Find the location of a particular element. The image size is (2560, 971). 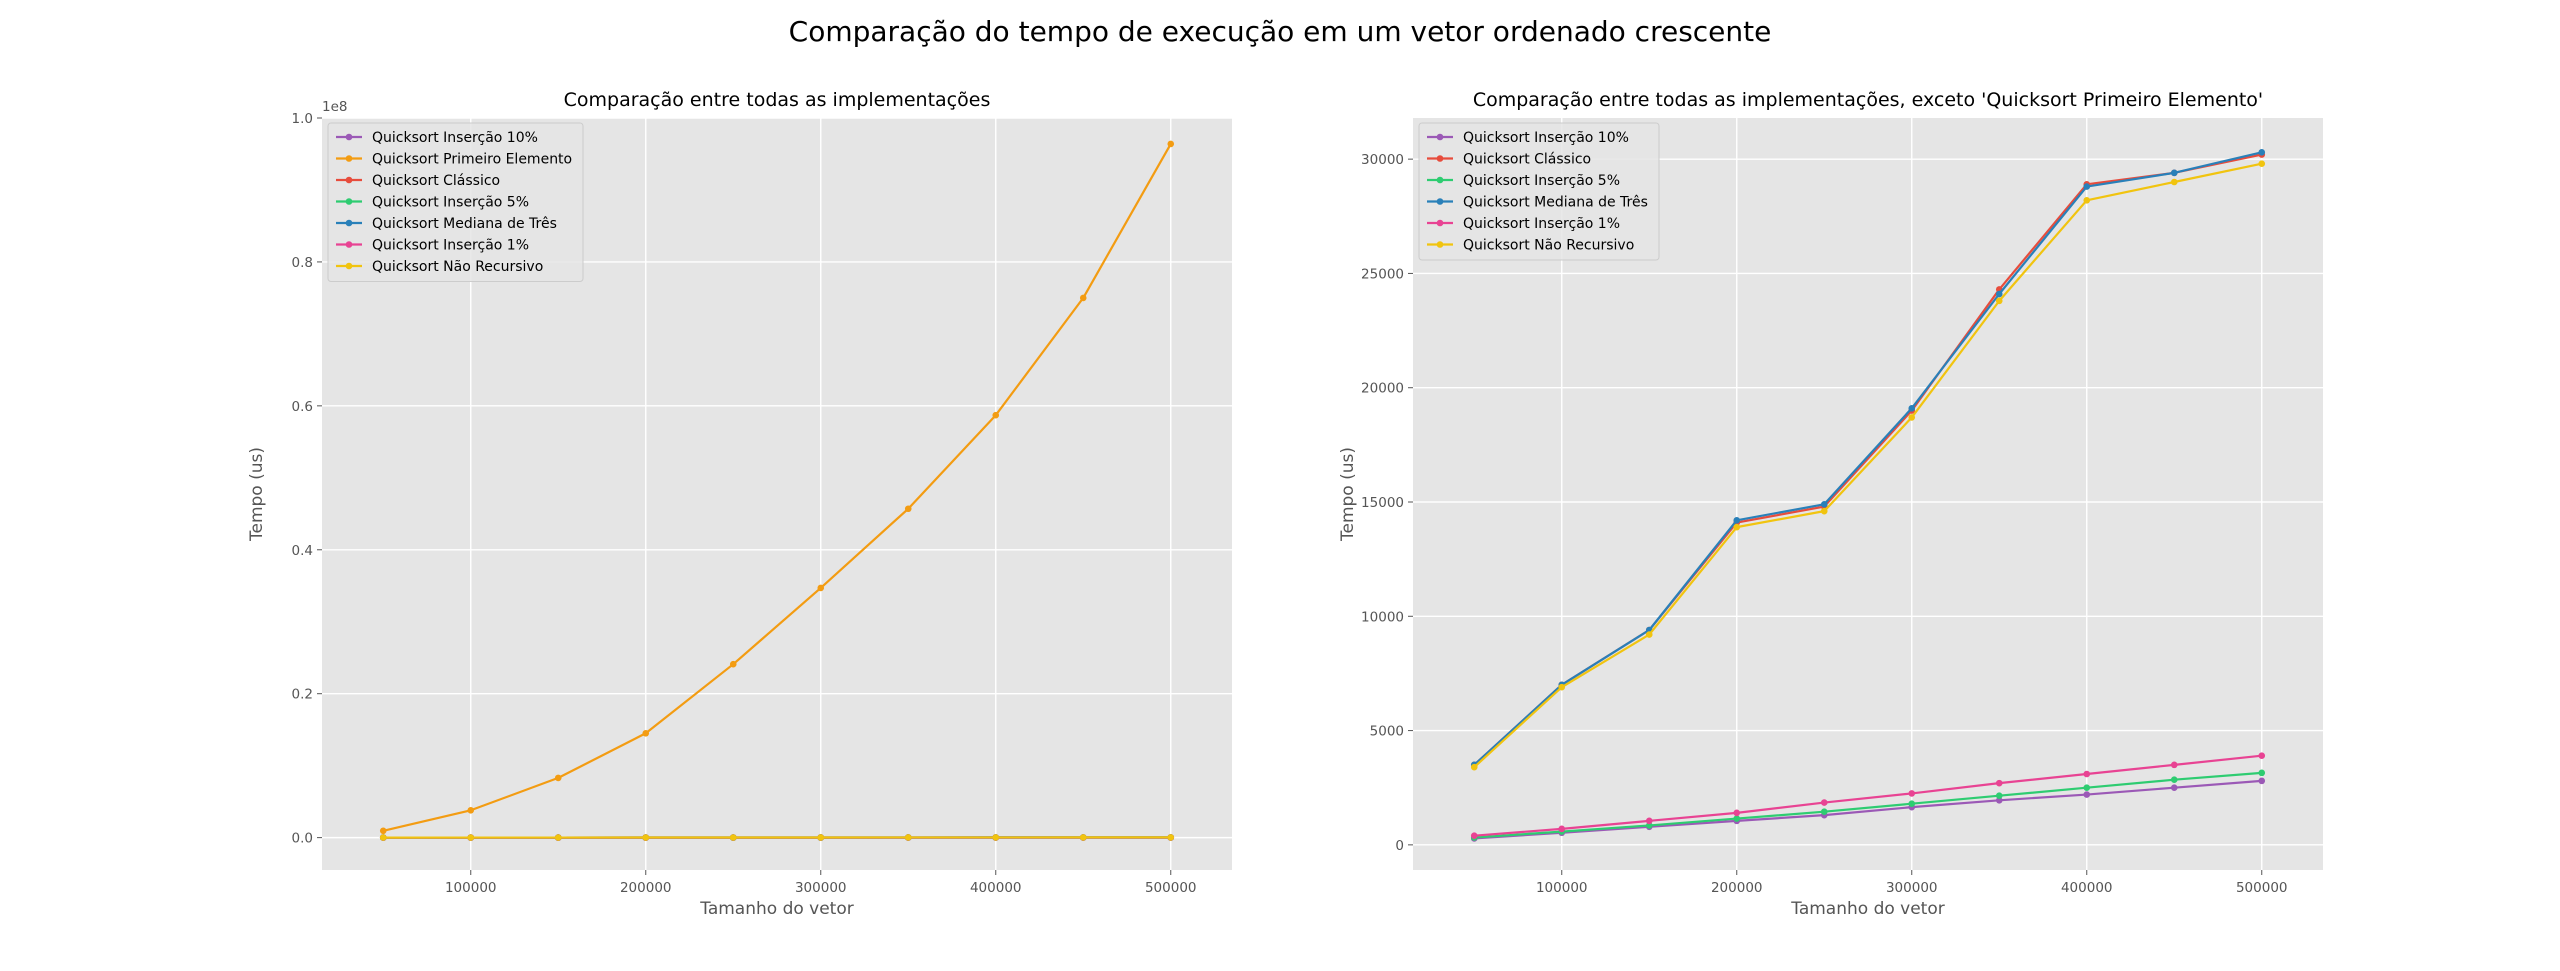

y-tick-label: 0 is located at coordinates (1399, 846).